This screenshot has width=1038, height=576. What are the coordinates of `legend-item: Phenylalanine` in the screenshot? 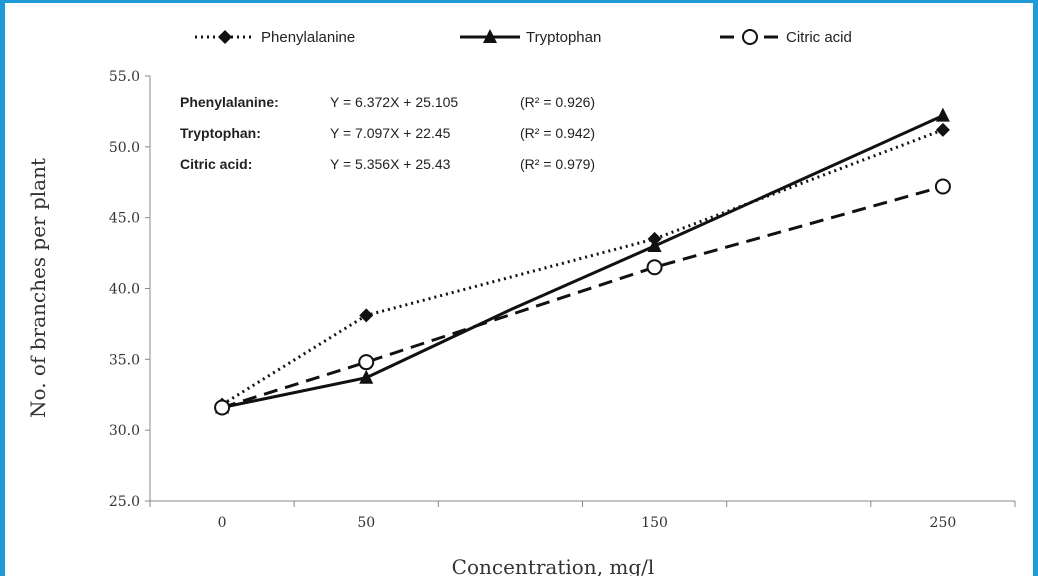 It's located at (275, 37).